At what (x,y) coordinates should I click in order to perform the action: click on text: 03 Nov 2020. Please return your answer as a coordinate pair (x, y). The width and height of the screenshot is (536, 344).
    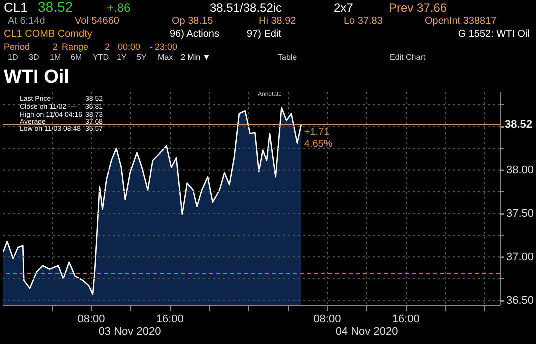
    Looking at the image, I should click on (130, 332).